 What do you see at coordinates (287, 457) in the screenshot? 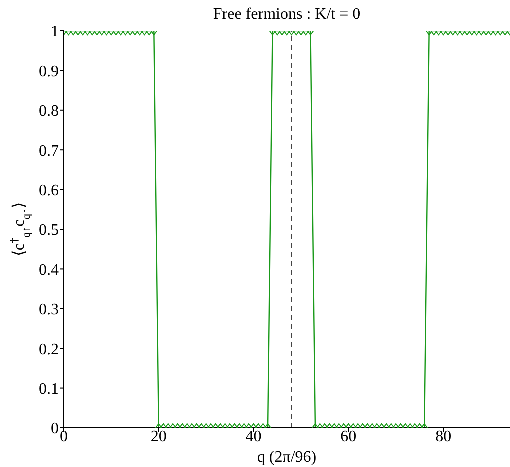
I see `x-axis-title: q (2π/96)` at bounding box center [287, 457].